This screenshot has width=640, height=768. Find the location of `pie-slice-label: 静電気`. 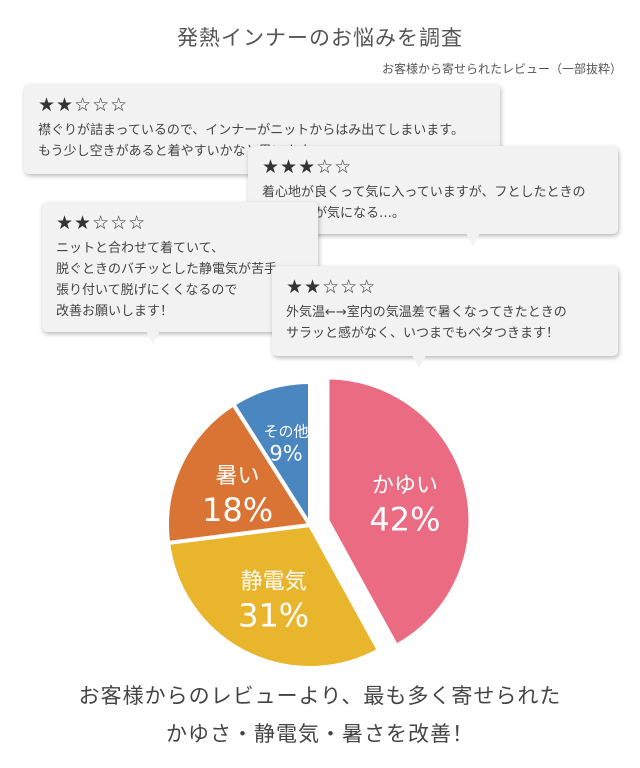

pie-slice-label: 静電気 is located at coordinates (274, 581).